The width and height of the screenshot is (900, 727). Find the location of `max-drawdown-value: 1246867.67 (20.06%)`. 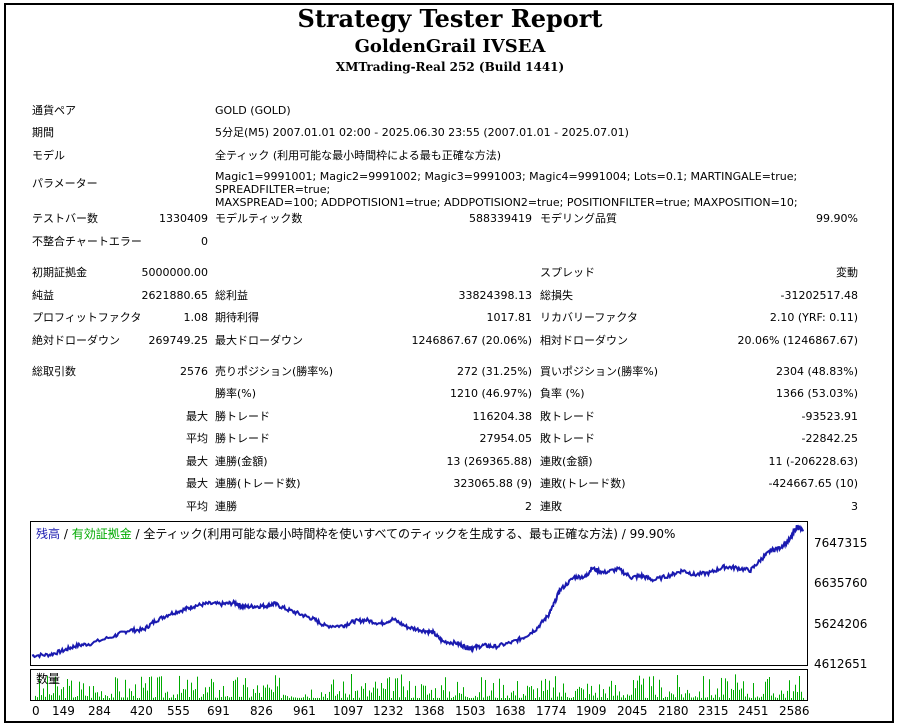

max-drawdown-value: 1246867.67 (20.06%) is located at coordinates (471, 340).